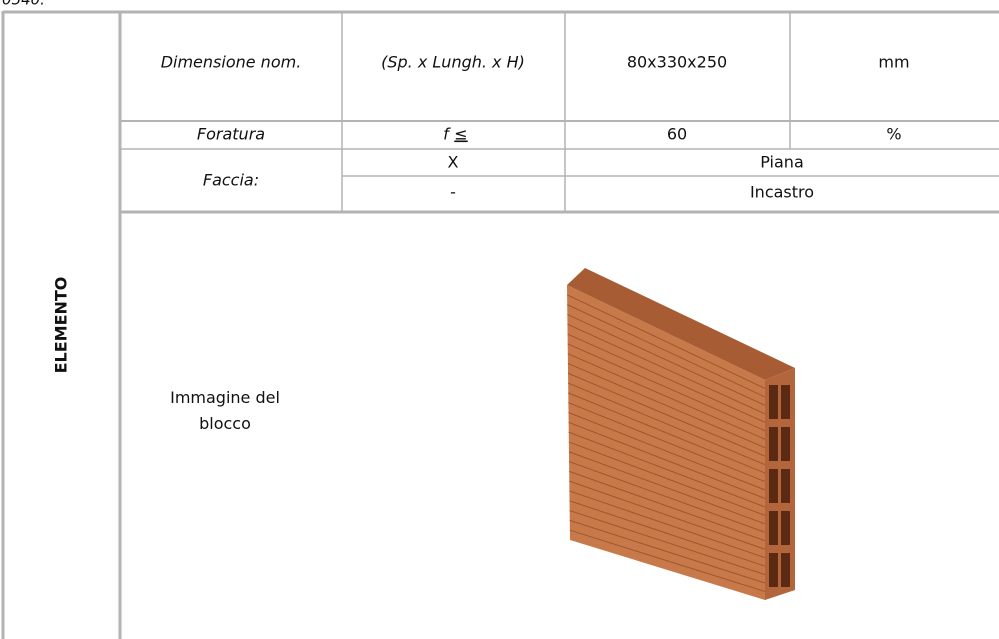 The image size is (999, 639). I want to click on cell: (Sp. x Lungh. x H), so click(453, 62).